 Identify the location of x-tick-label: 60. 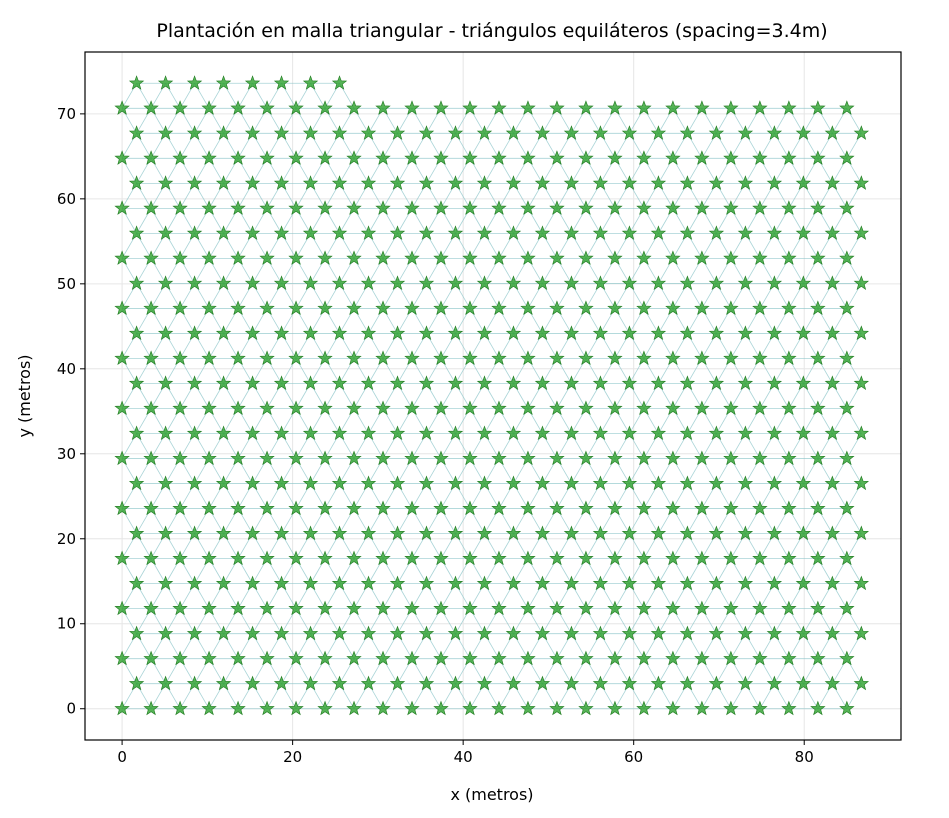
(633, 757).